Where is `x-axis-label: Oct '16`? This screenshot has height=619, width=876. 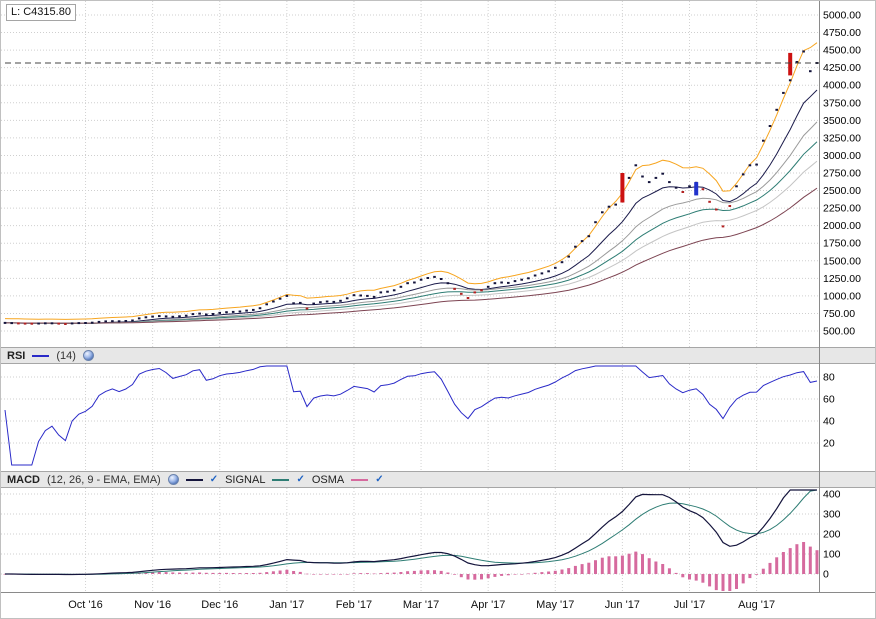 x-axis-label: Oct '16 is located at coordinates (85, 605).